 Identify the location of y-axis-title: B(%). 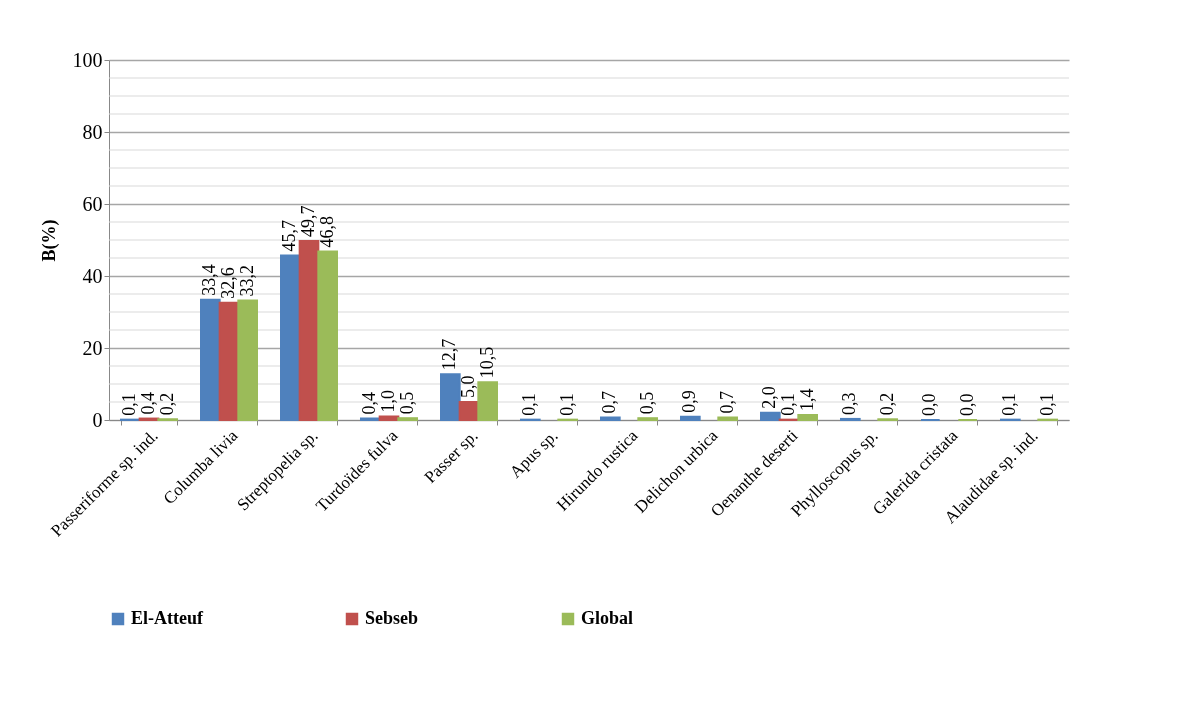
(49, 240).